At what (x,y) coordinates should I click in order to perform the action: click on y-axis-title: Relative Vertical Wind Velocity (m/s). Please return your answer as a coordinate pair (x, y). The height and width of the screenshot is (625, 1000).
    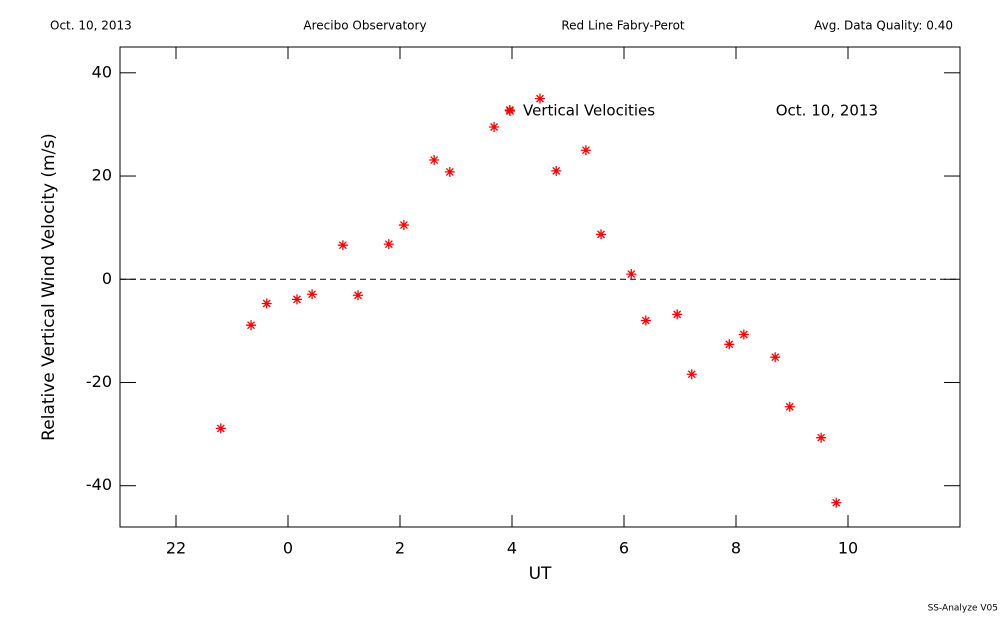
    Looking at the image, I should click on (49, 287).